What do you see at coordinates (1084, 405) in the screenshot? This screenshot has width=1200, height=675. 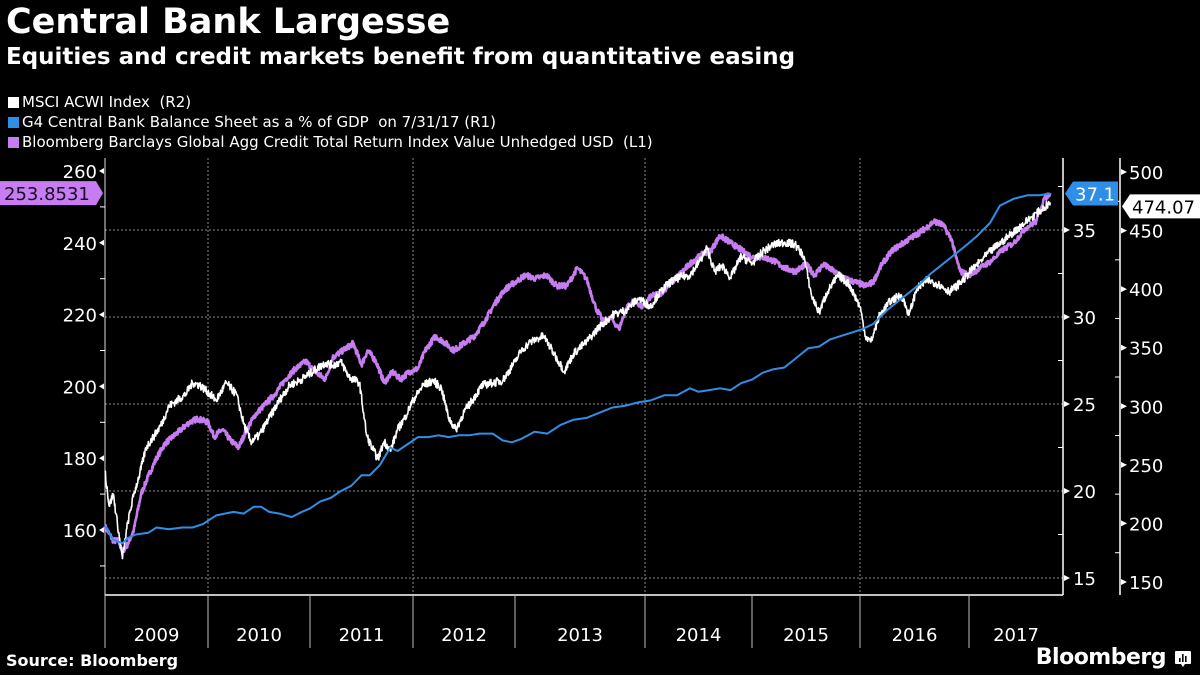 I see `r1-tick-label: 25` at bounding box center [1084, 405].